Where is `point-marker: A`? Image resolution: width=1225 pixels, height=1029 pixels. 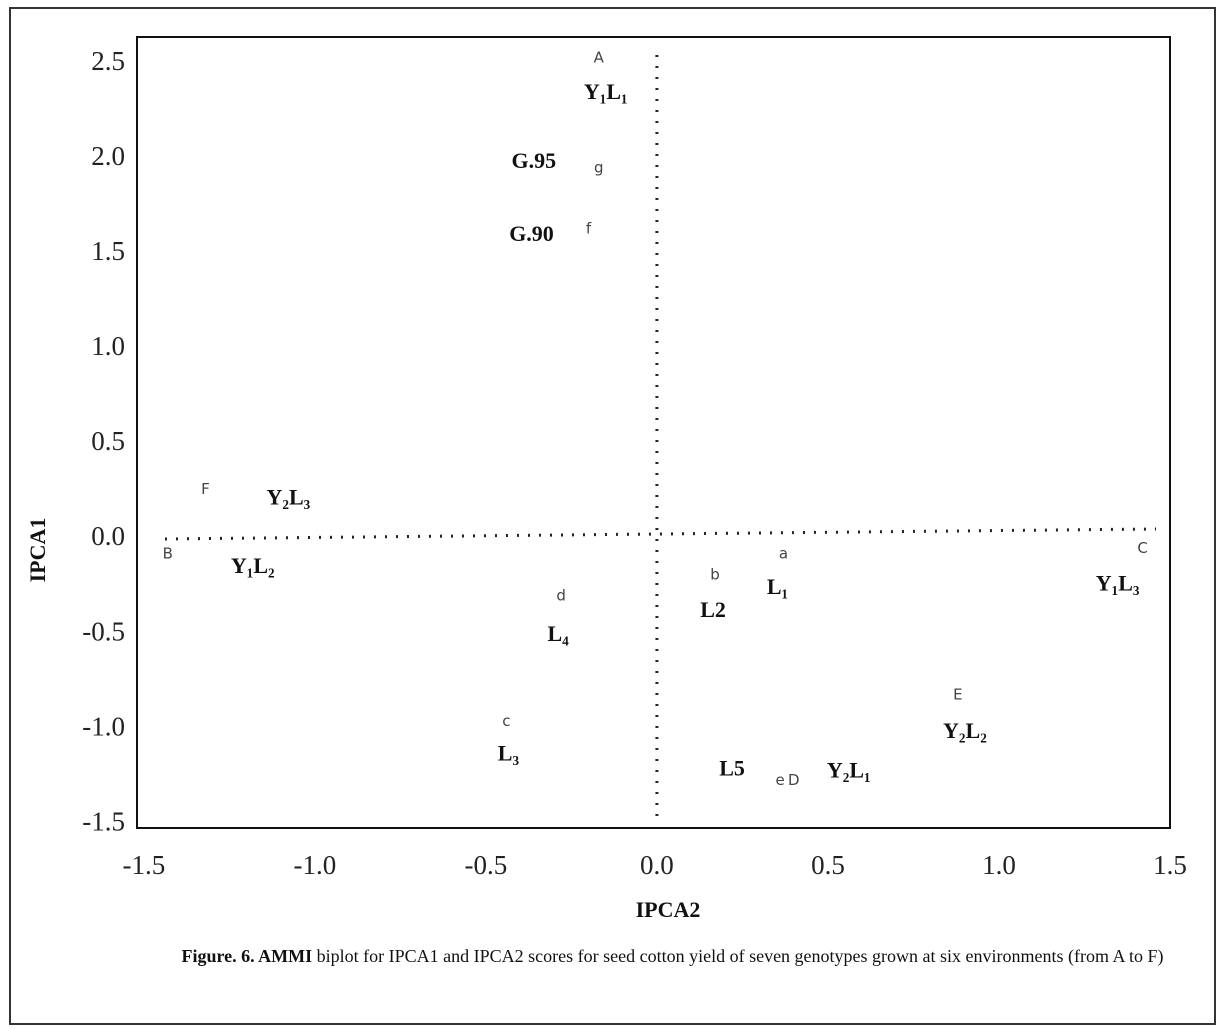 point-marker: A is located at coordinates (599, 57).